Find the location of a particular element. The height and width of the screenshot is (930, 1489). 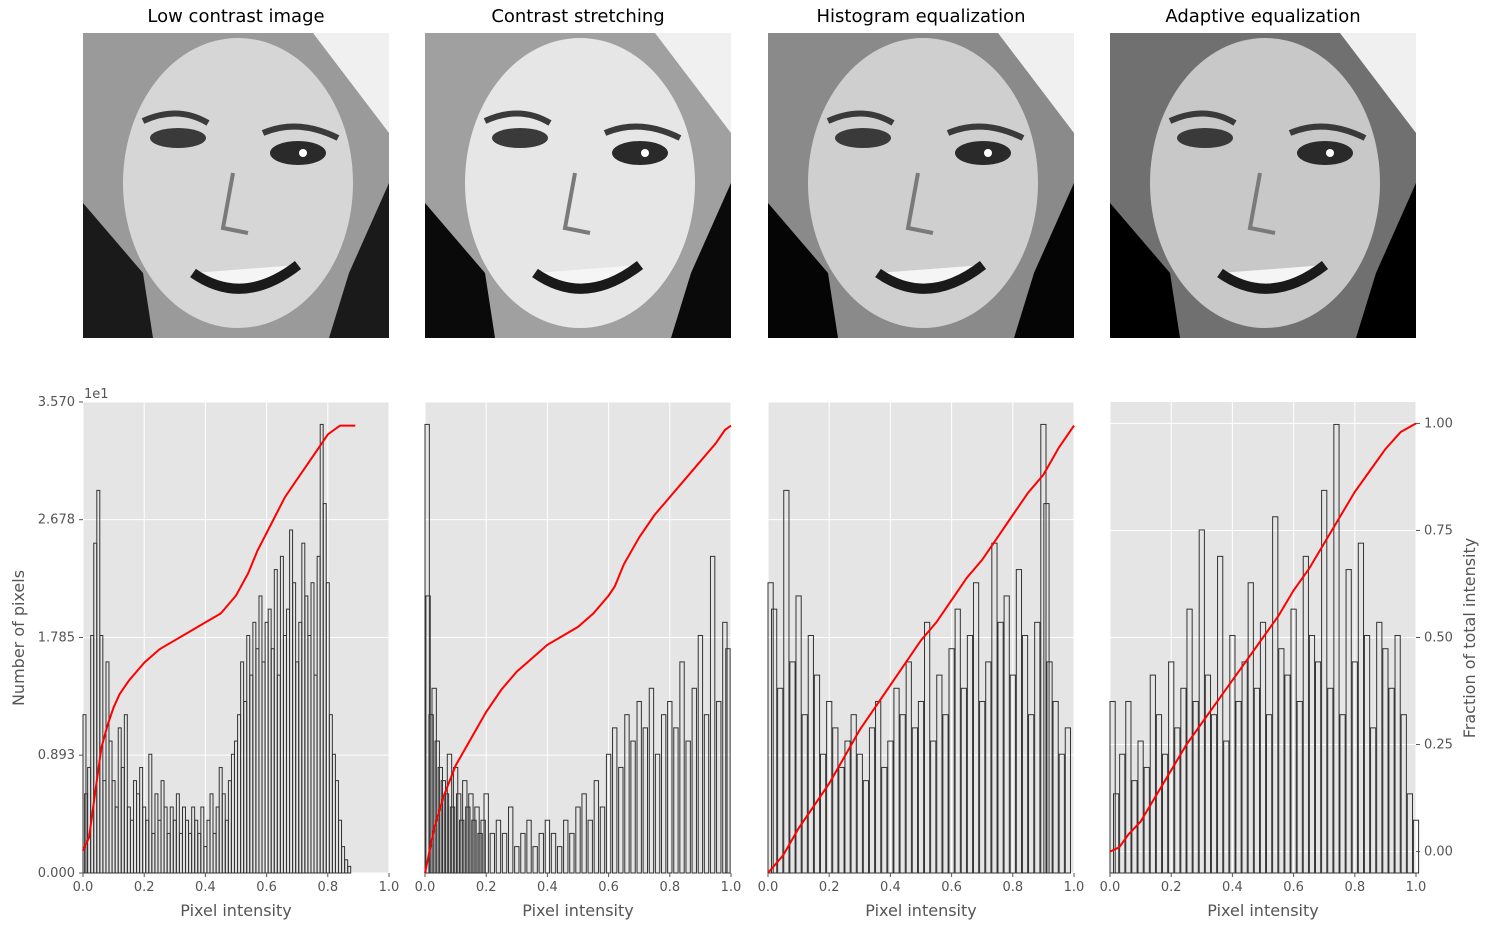

eye-right is located at coordinates (1325, 153).